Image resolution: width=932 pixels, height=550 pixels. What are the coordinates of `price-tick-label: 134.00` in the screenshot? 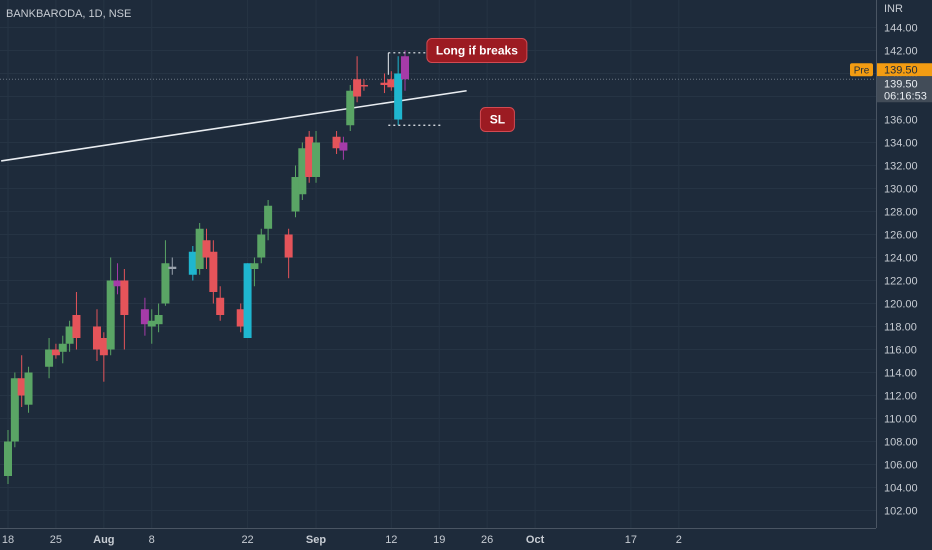 It's located at (901, 144).